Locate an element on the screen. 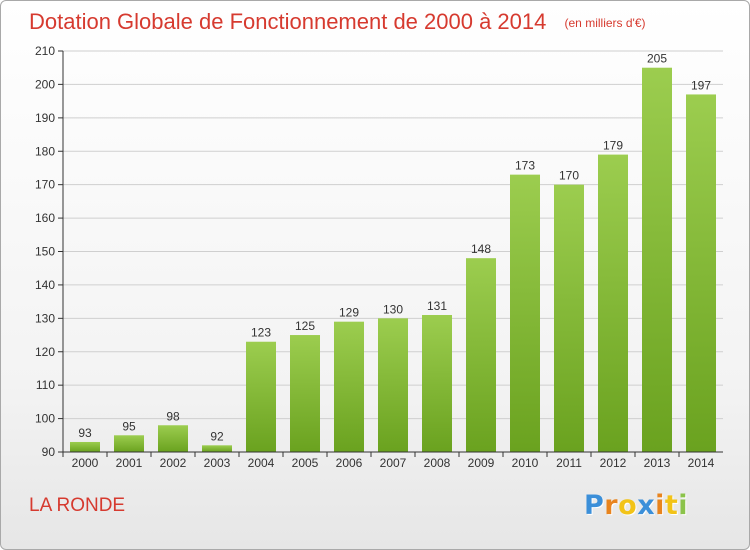  y-tick-label: 90 is located at coordinates (49, 452).